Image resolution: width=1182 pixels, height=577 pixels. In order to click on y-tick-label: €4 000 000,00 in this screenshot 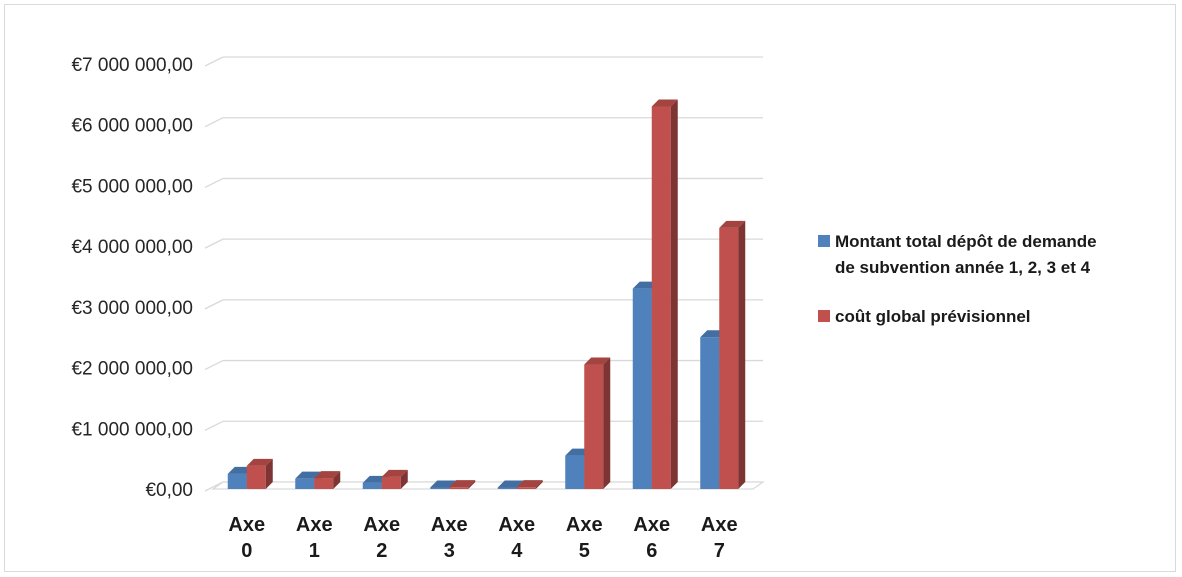, I will do `click(132, 247)`.